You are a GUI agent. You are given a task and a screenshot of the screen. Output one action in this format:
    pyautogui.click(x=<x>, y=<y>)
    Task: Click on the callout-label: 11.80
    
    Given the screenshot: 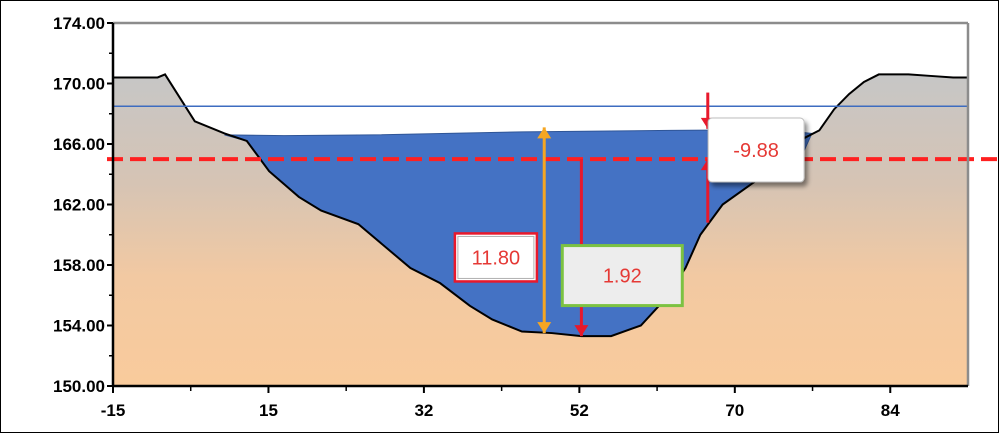 What is the action you would take?
    pyautogui.click(x=496, y=258)
    